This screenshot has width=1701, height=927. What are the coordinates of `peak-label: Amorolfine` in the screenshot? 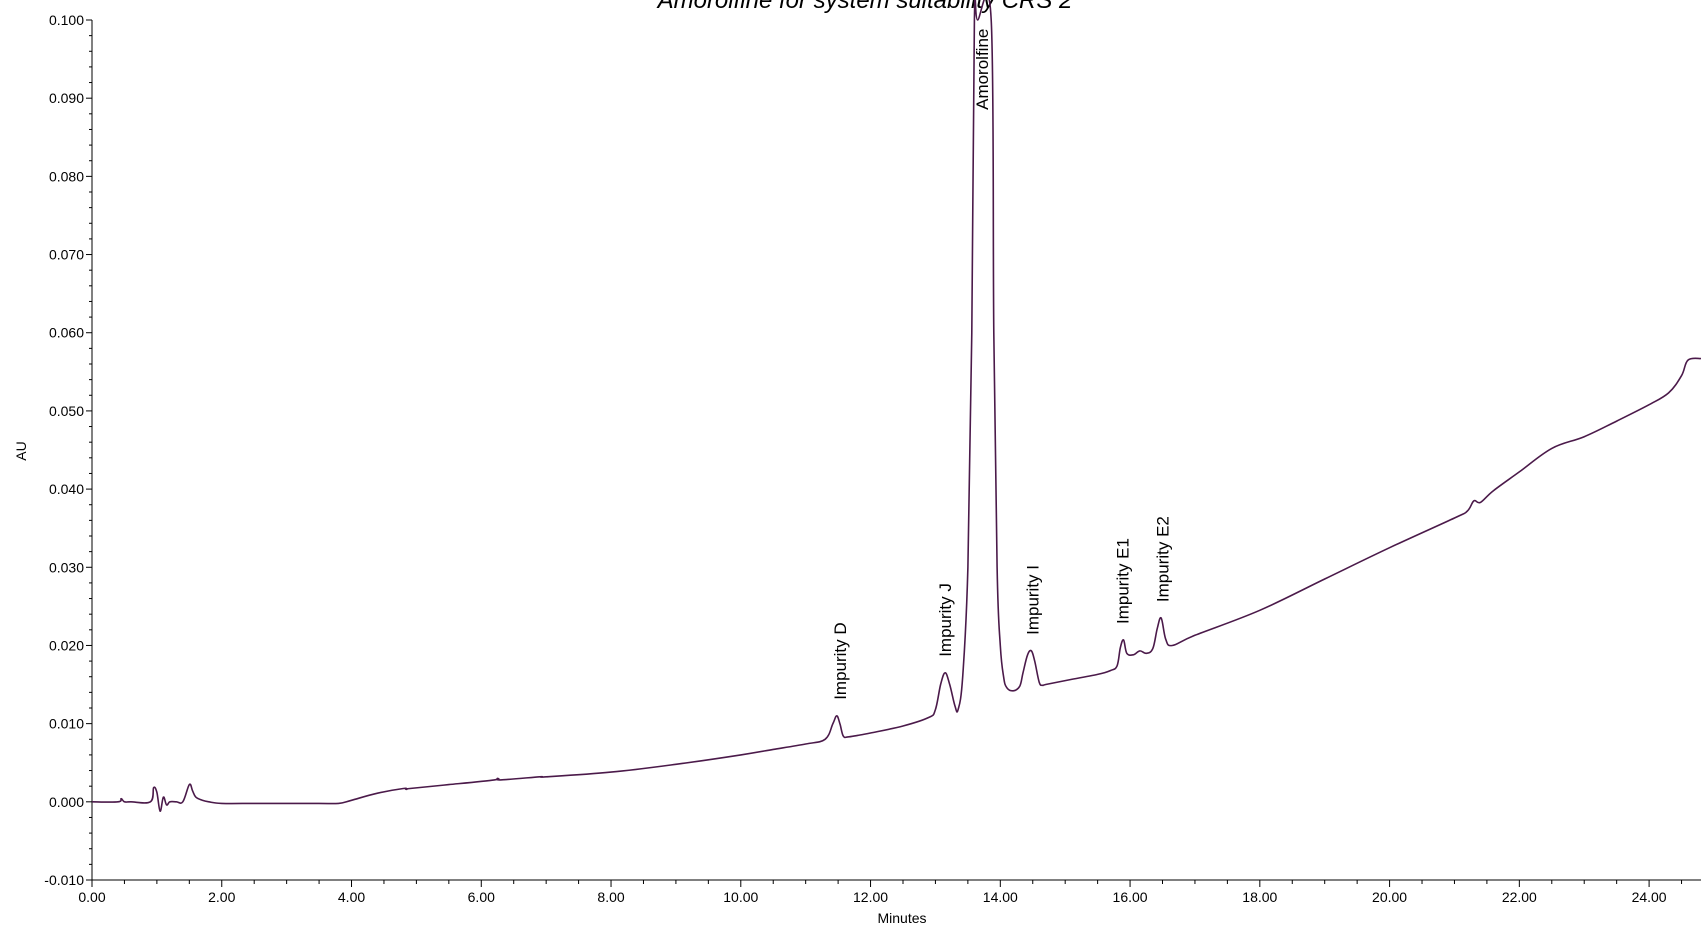 It's located at (982, 69).